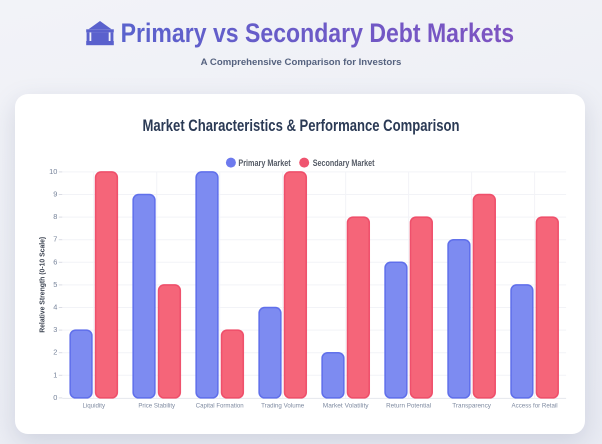 Image resolution: width=602 pixels, height=444 pixels. I want to click on svg-text: 8, so click(55, 216).